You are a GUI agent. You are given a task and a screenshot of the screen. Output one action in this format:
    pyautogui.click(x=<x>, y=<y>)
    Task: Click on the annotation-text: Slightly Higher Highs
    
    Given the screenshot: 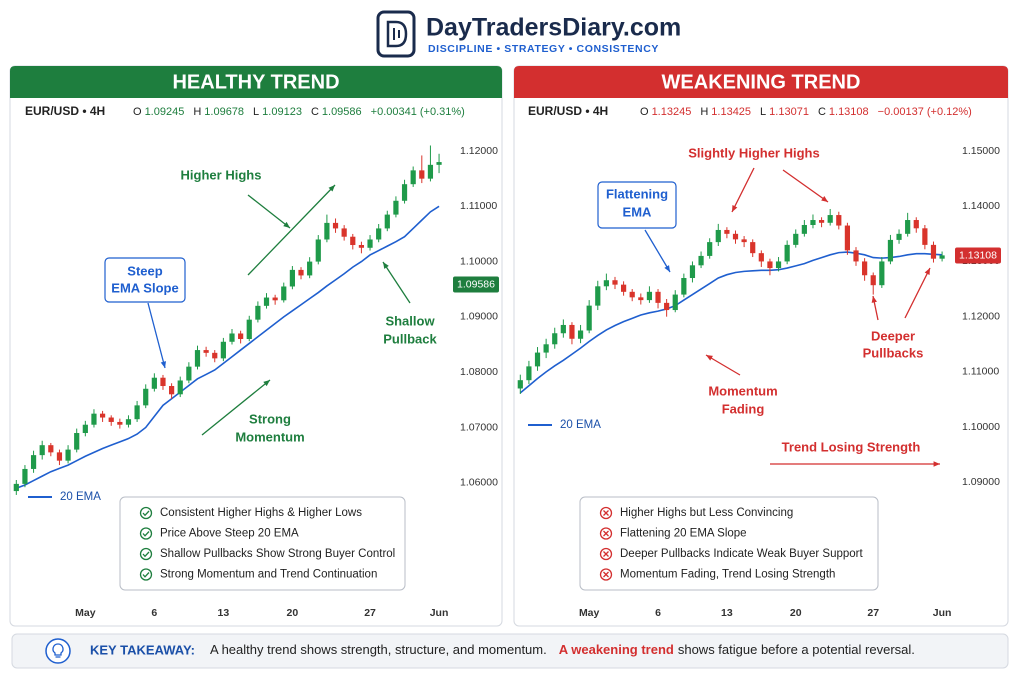 What is the action you would take?
    pyautogui.click(x=753, y=152)
    